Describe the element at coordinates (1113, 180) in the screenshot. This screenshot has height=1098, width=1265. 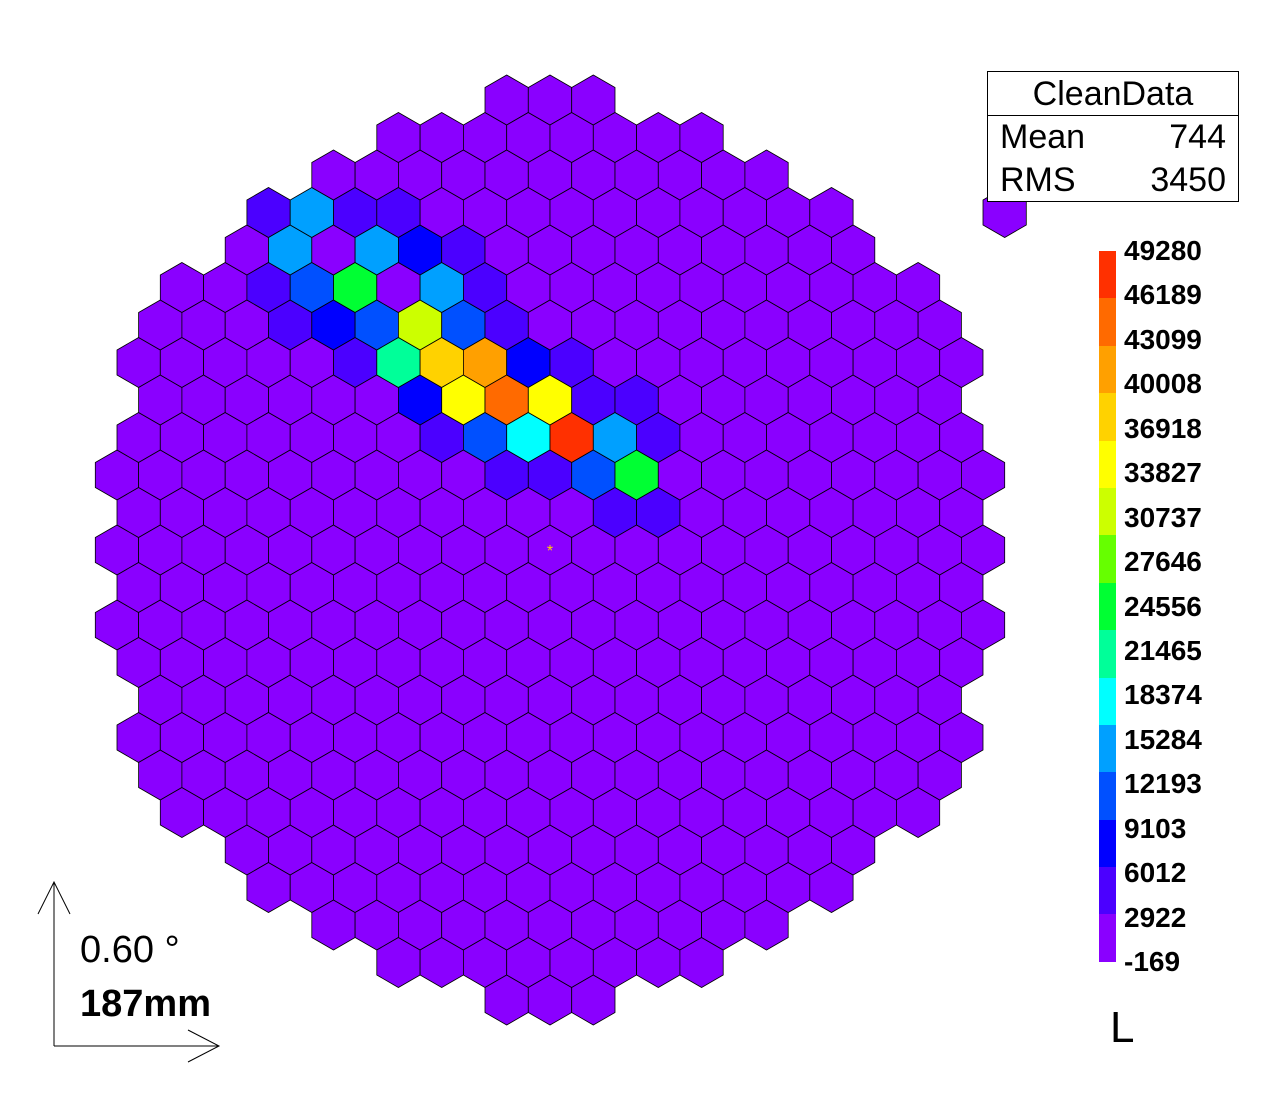
I see `stats-row-rms: RMS 3450` at that location.